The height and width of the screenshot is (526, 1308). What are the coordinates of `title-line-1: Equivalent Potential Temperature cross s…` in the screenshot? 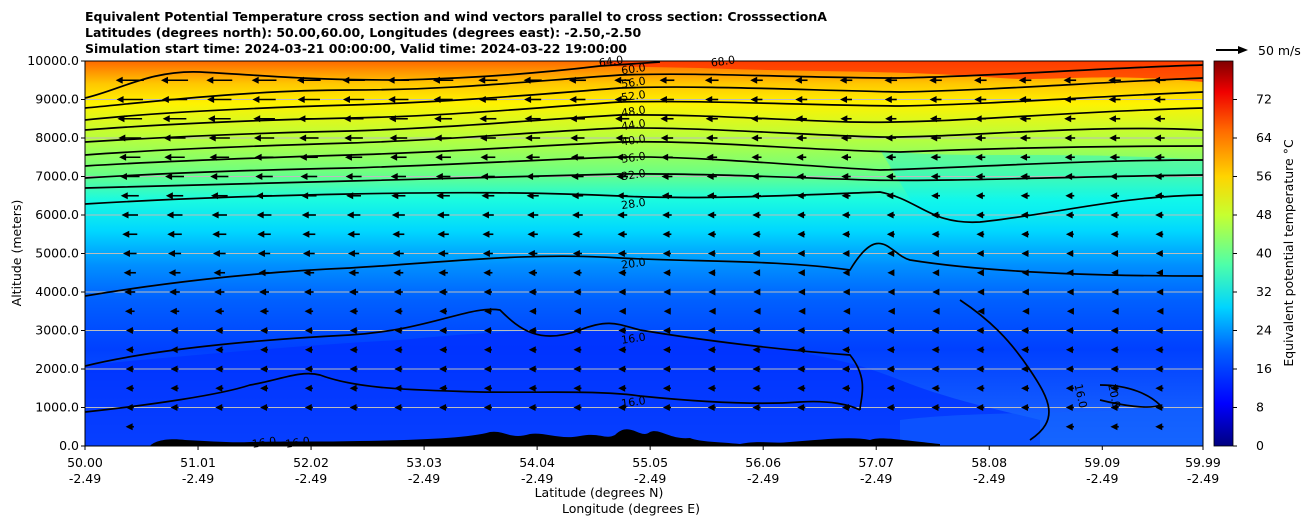 It's located at (456, 16).